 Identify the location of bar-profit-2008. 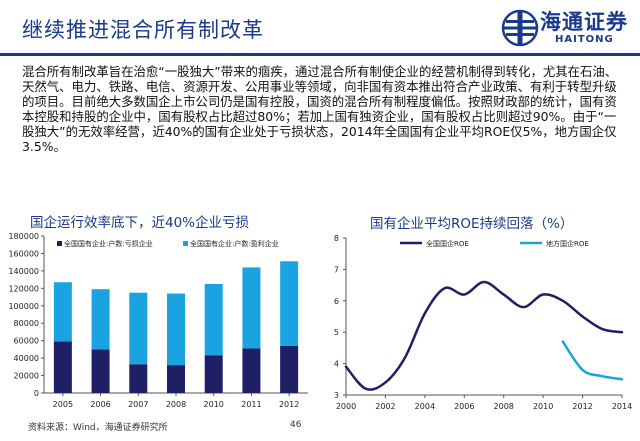
(176, 329).